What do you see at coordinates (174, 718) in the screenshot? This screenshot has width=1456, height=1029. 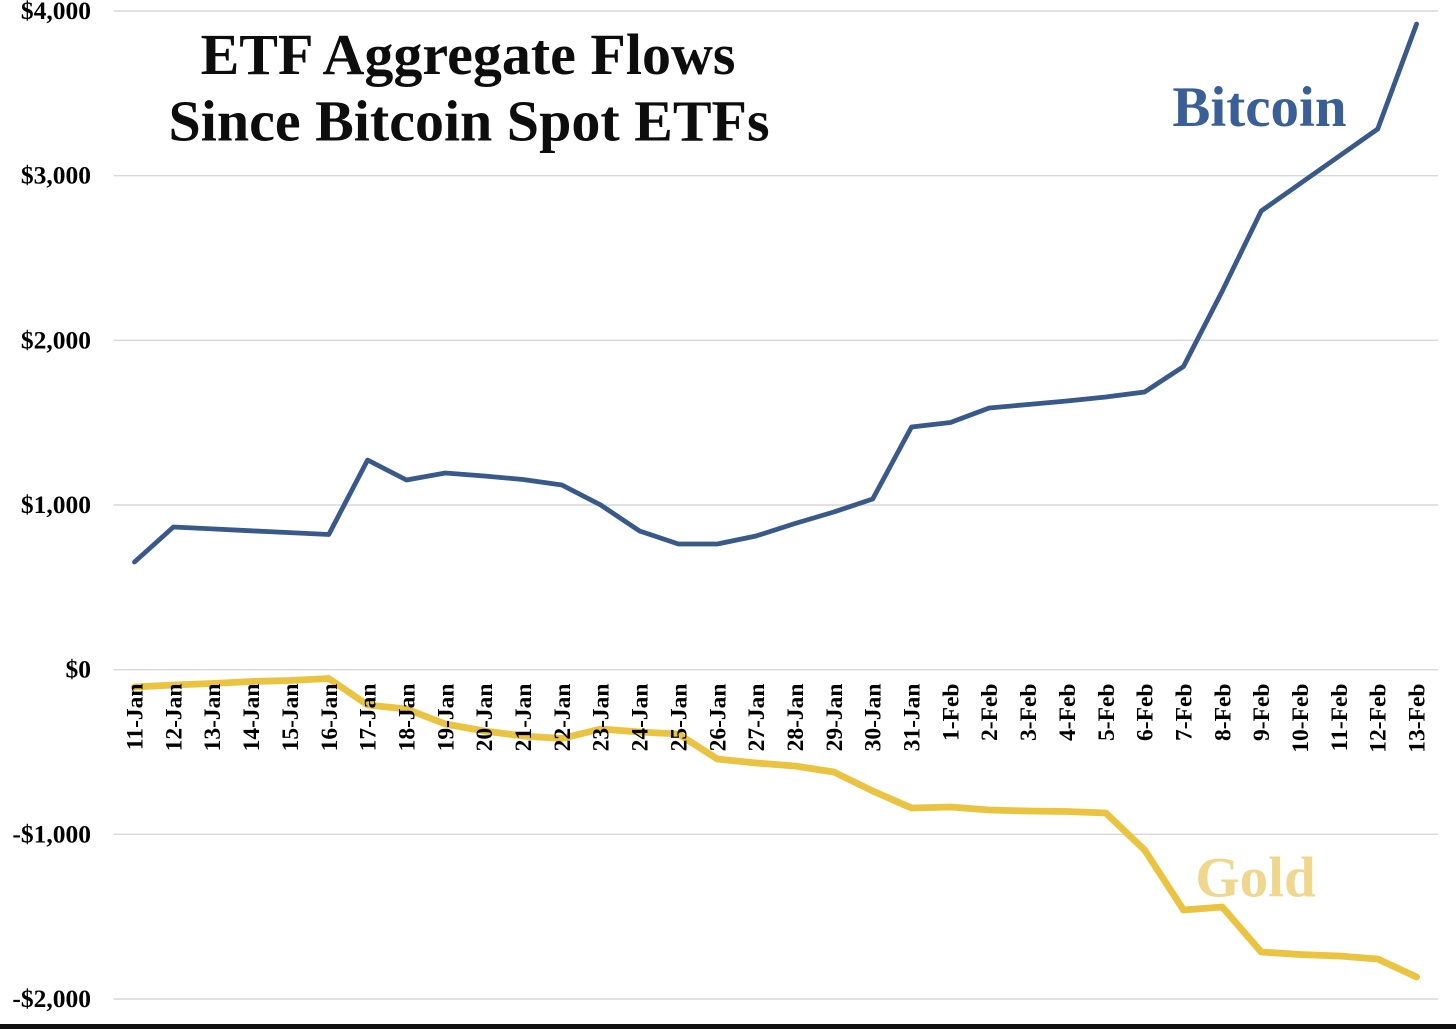 I see `svg-text: 12-Jan` at bounding box center [174, 718].